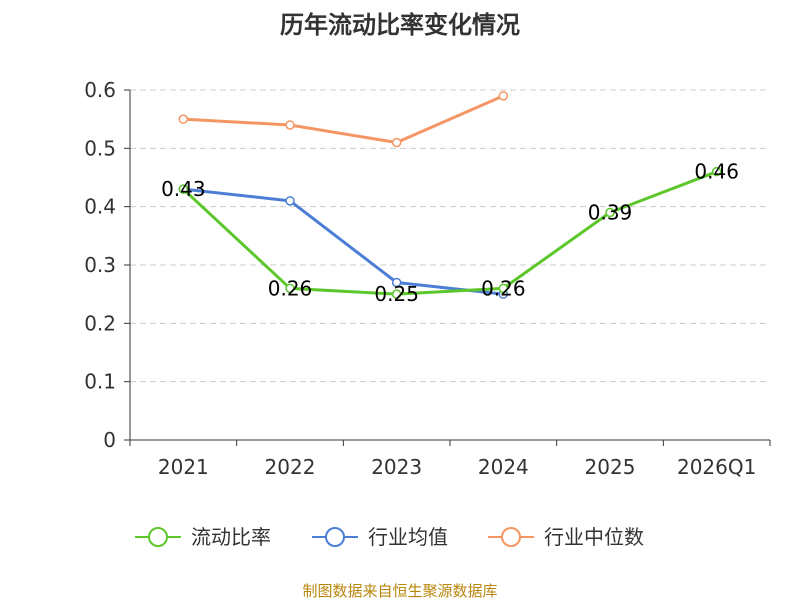 This screenshot has height=600, width=800. What do you see at coordinates (100, 265) in the screenshot?
I see `y-tick-label: 0.3` at bounding box center [100, 265].